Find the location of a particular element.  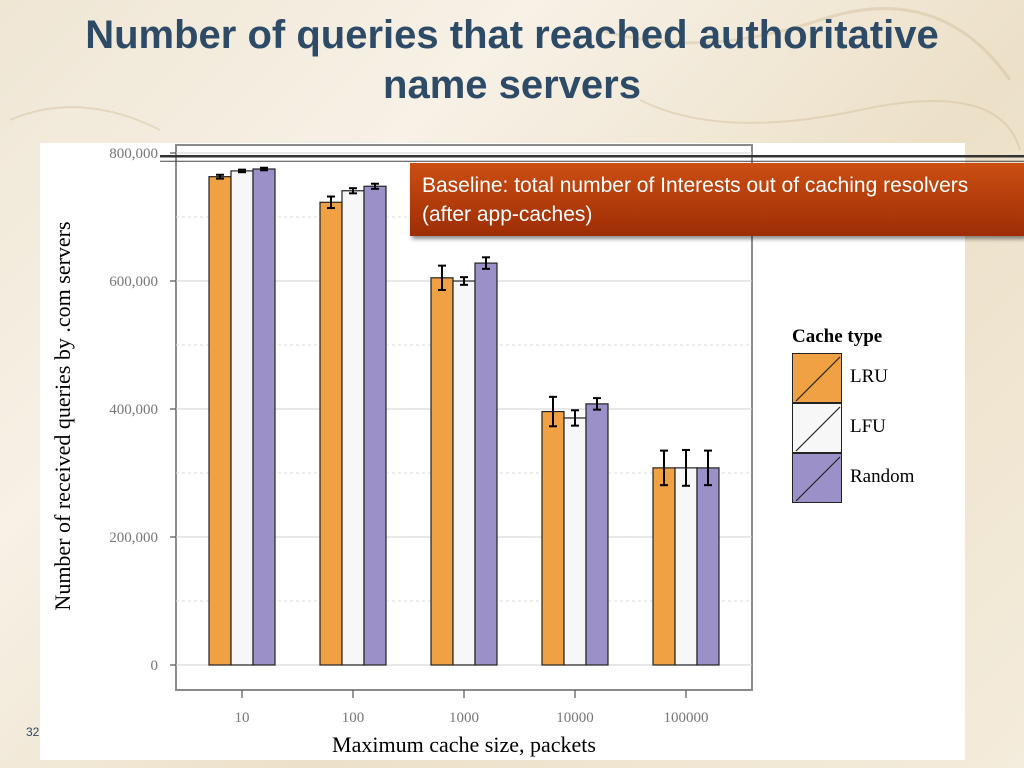

x-tick-label: 100000 is located at coordinates (686, 718).